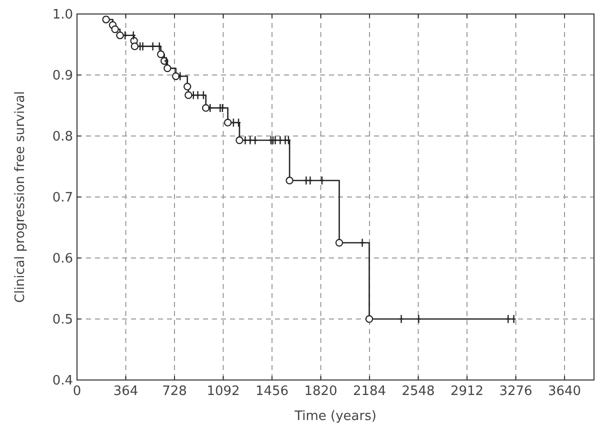 Image resolution: width=606 pixels, height=432 pixels. I want to click on x-axis-title: Time (years), so click(335, 416).